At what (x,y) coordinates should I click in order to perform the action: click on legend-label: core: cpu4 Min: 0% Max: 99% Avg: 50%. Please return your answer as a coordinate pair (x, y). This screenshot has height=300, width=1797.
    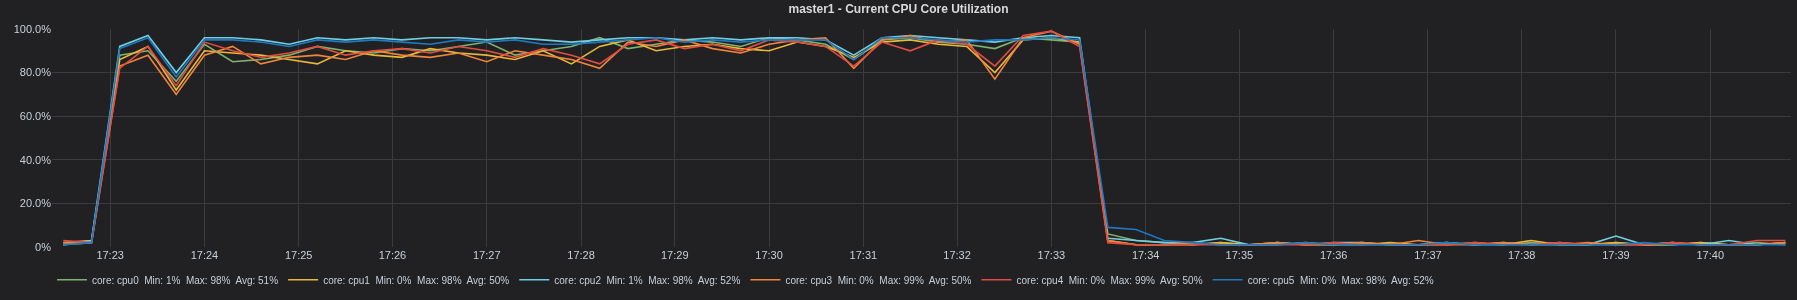
    Looking at the image, I should click on (1109, 280).